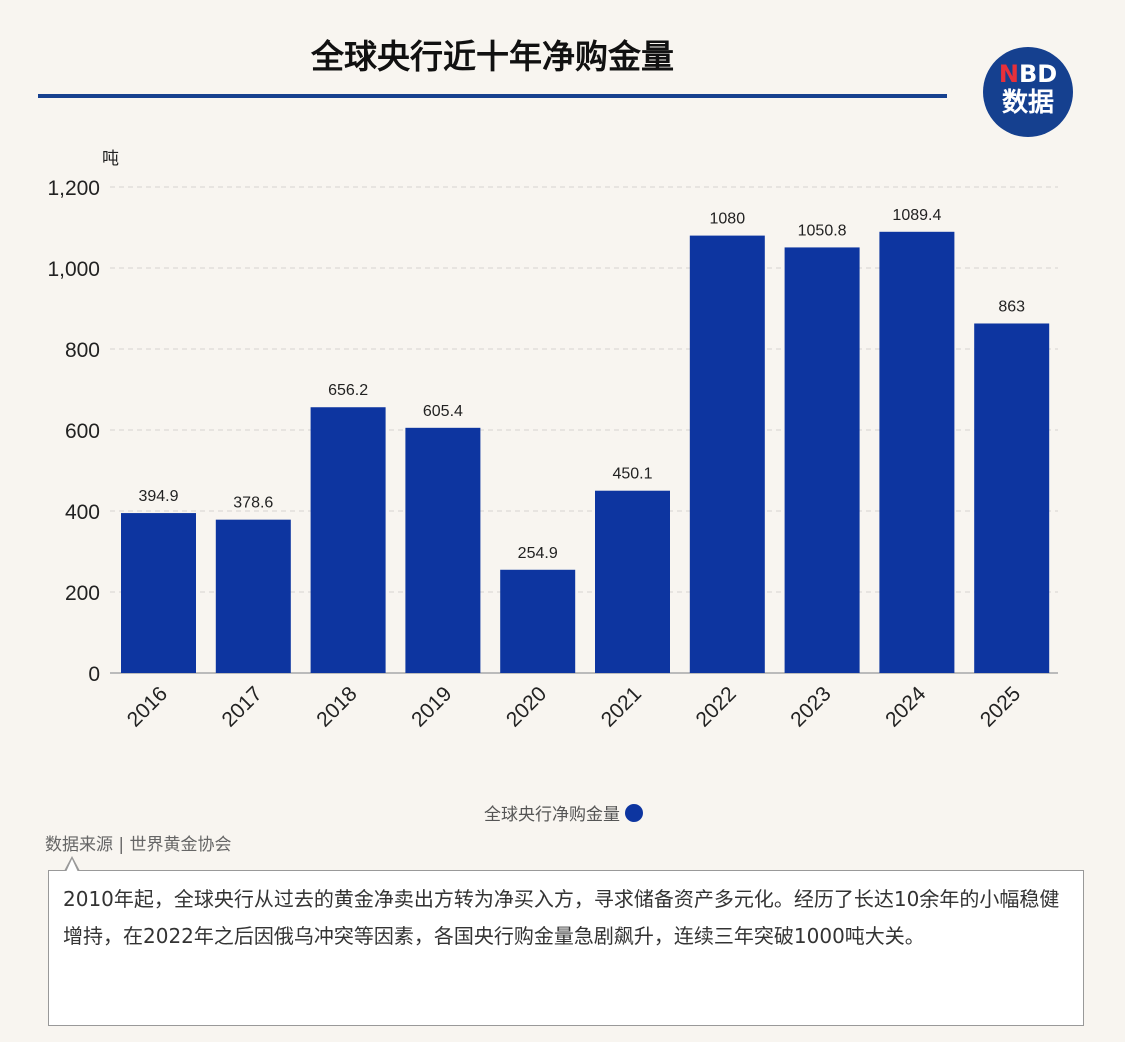 This screenshot has width=1125, height=1042. What do you see at coordinates (73, 269) in the screenshot?
I see `y-tick-label: 1,000` at bounding box center [73, 269].